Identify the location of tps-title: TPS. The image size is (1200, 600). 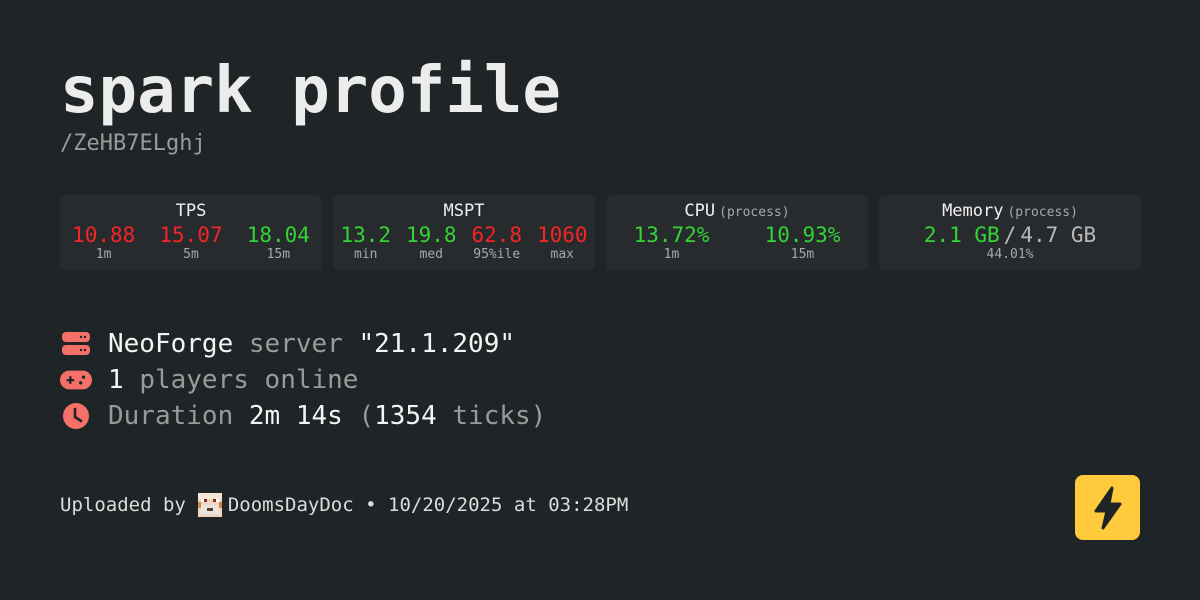
(191, 211).